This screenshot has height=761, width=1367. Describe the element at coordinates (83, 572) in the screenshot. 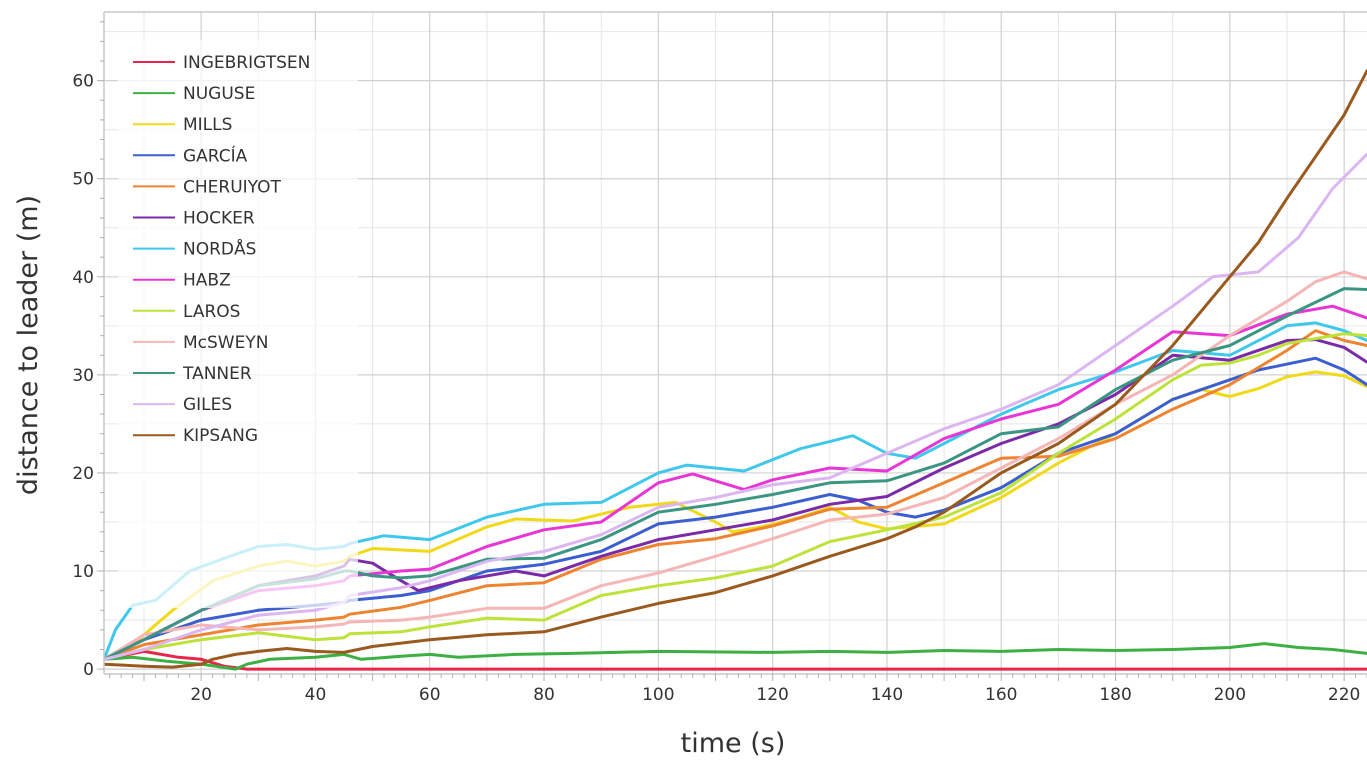

I see `y-tick-label: 10` at that location.